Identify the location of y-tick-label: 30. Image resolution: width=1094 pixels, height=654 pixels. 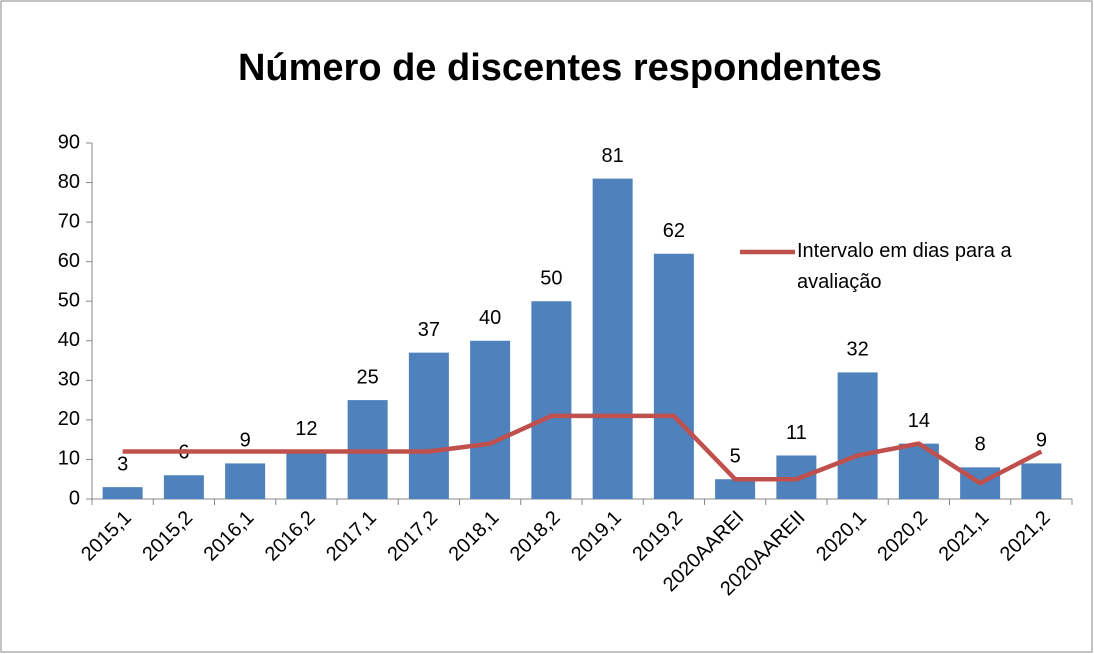
(69, 380).